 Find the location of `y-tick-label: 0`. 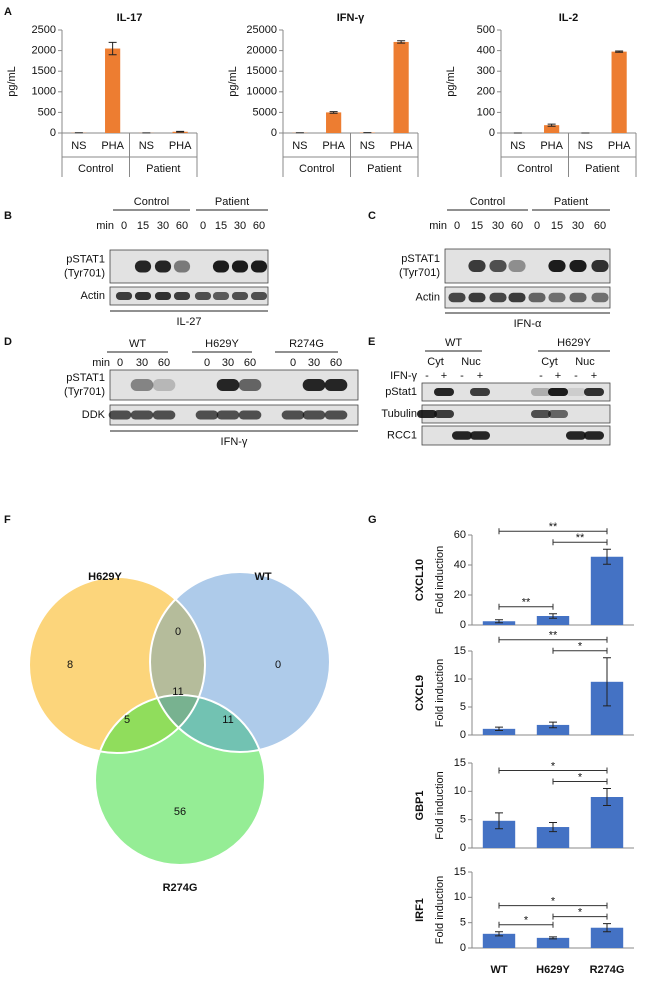

y-tick-label: 0 is located at coordinates (274, 133).